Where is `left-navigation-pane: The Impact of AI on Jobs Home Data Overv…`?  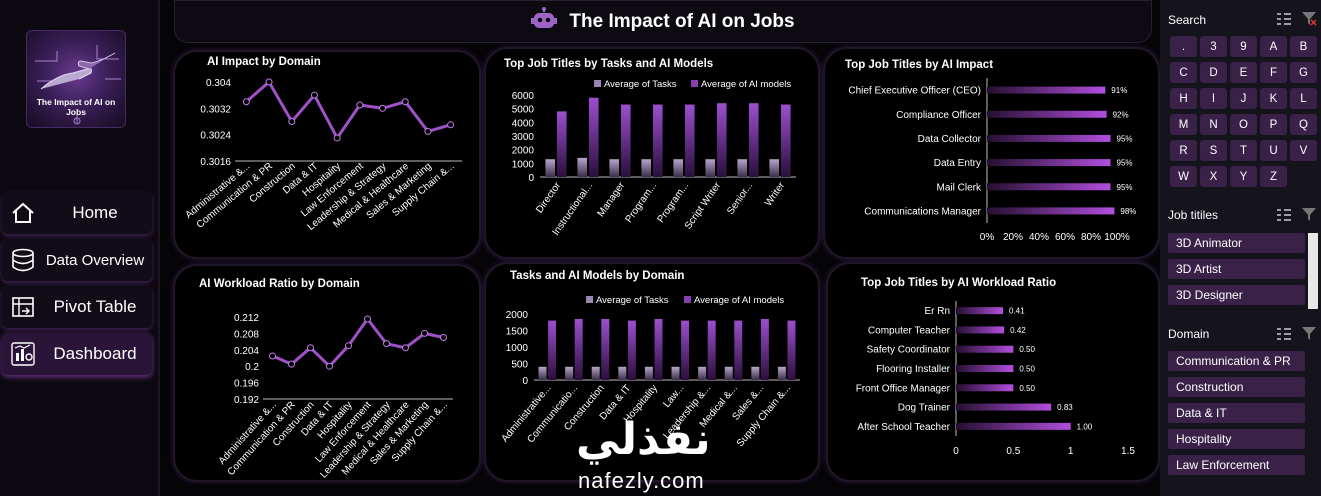 left-navigation-pane: The Impact of AI on Jobs Home Data Overv… is located at coordinates (80, 248).